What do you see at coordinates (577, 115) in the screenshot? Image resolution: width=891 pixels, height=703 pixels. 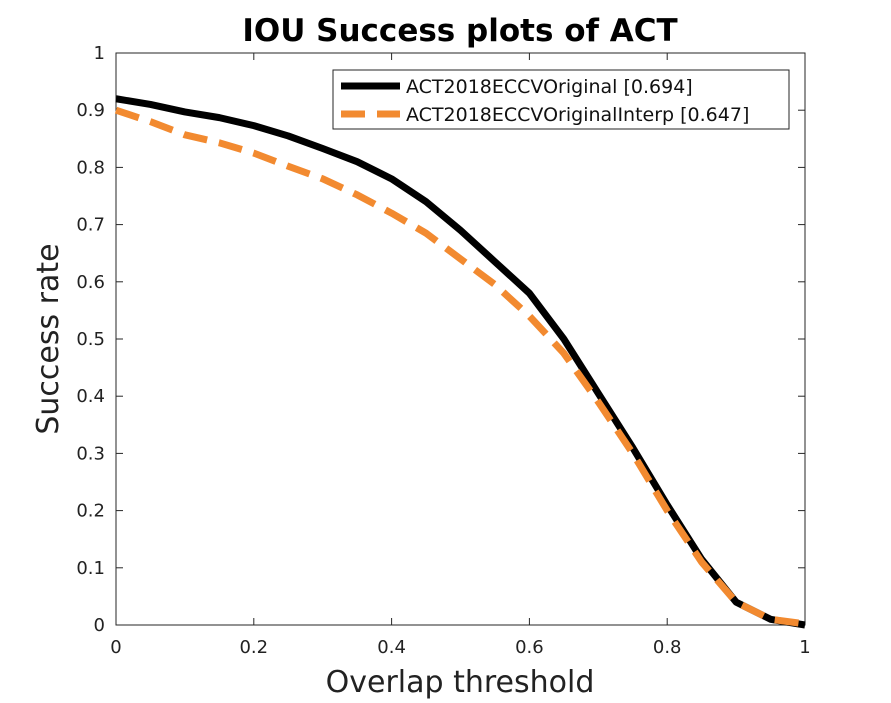 I see `legend-label-2: ACT2018ECCVOriginalInterp [0.647]` at bounding box center [577, 115].